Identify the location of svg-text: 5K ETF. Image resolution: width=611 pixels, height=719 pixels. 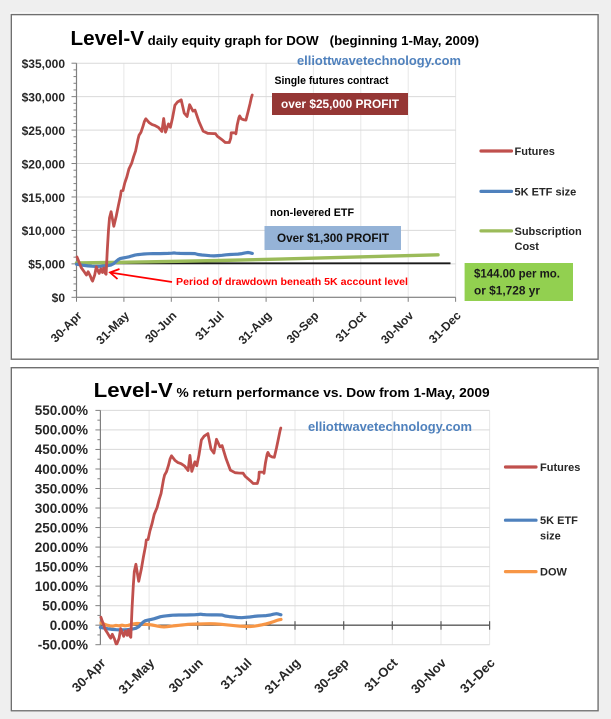
(559, 521).